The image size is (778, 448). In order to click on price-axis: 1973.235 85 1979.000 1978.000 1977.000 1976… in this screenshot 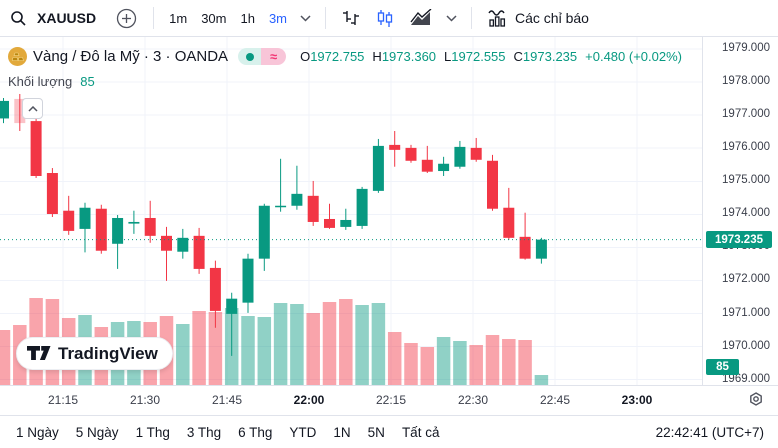, I will do `click(740, 211)`.